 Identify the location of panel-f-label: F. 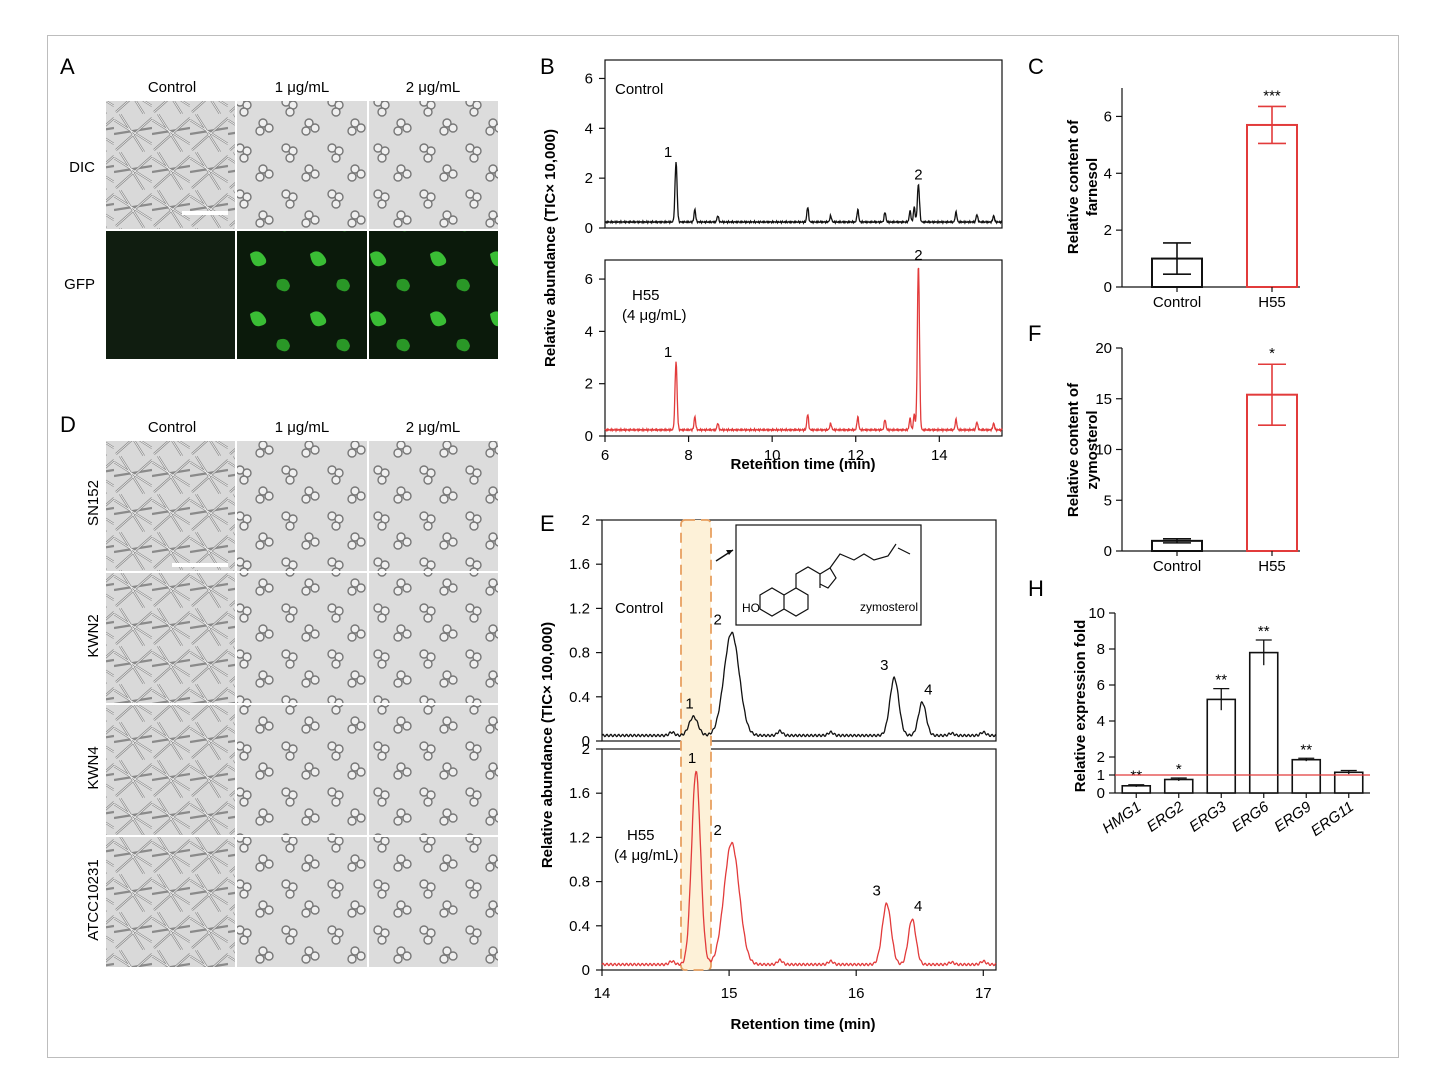
(1034, 333).